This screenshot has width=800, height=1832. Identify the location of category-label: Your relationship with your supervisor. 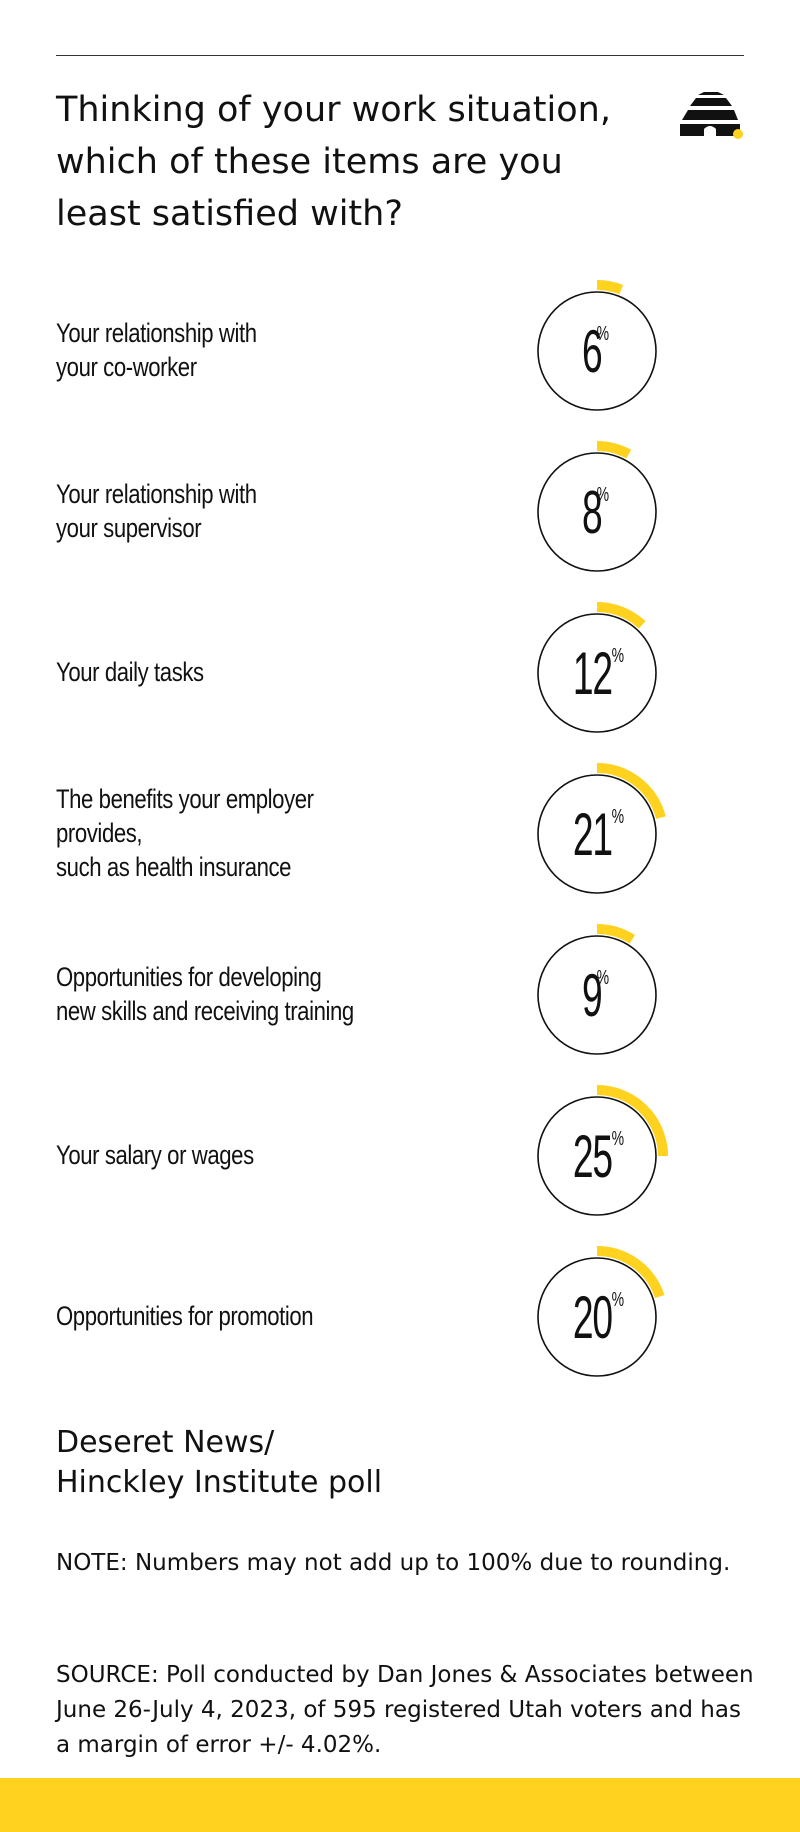
(256, 511).